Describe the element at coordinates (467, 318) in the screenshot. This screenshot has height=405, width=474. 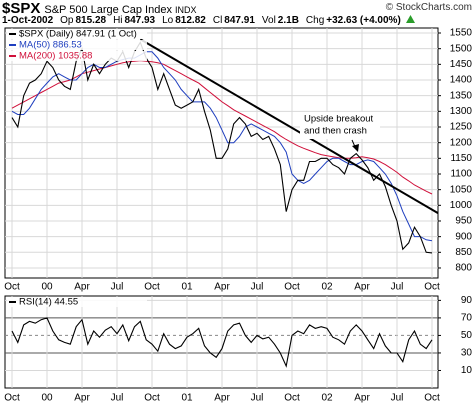
I see `y-tick-label: 70` at that location.